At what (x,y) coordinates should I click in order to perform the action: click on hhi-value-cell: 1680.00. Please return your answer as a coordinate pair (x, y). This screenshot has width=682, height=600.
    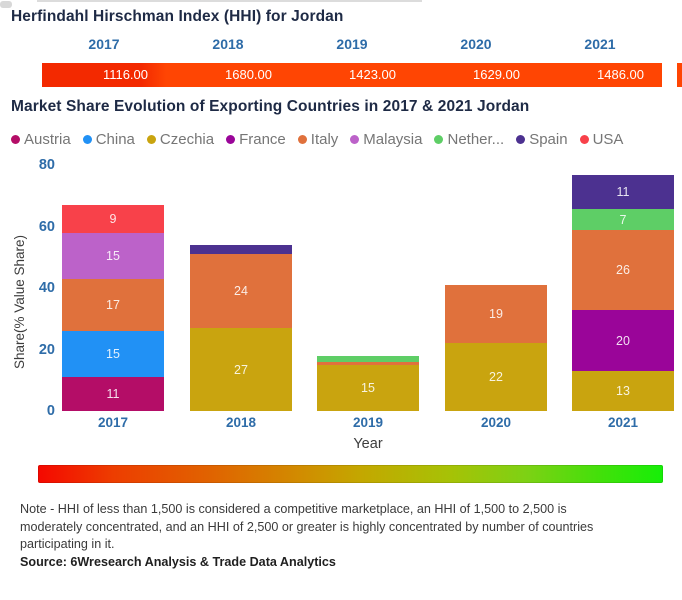
    Looking at the image, I should click on (248, 74).